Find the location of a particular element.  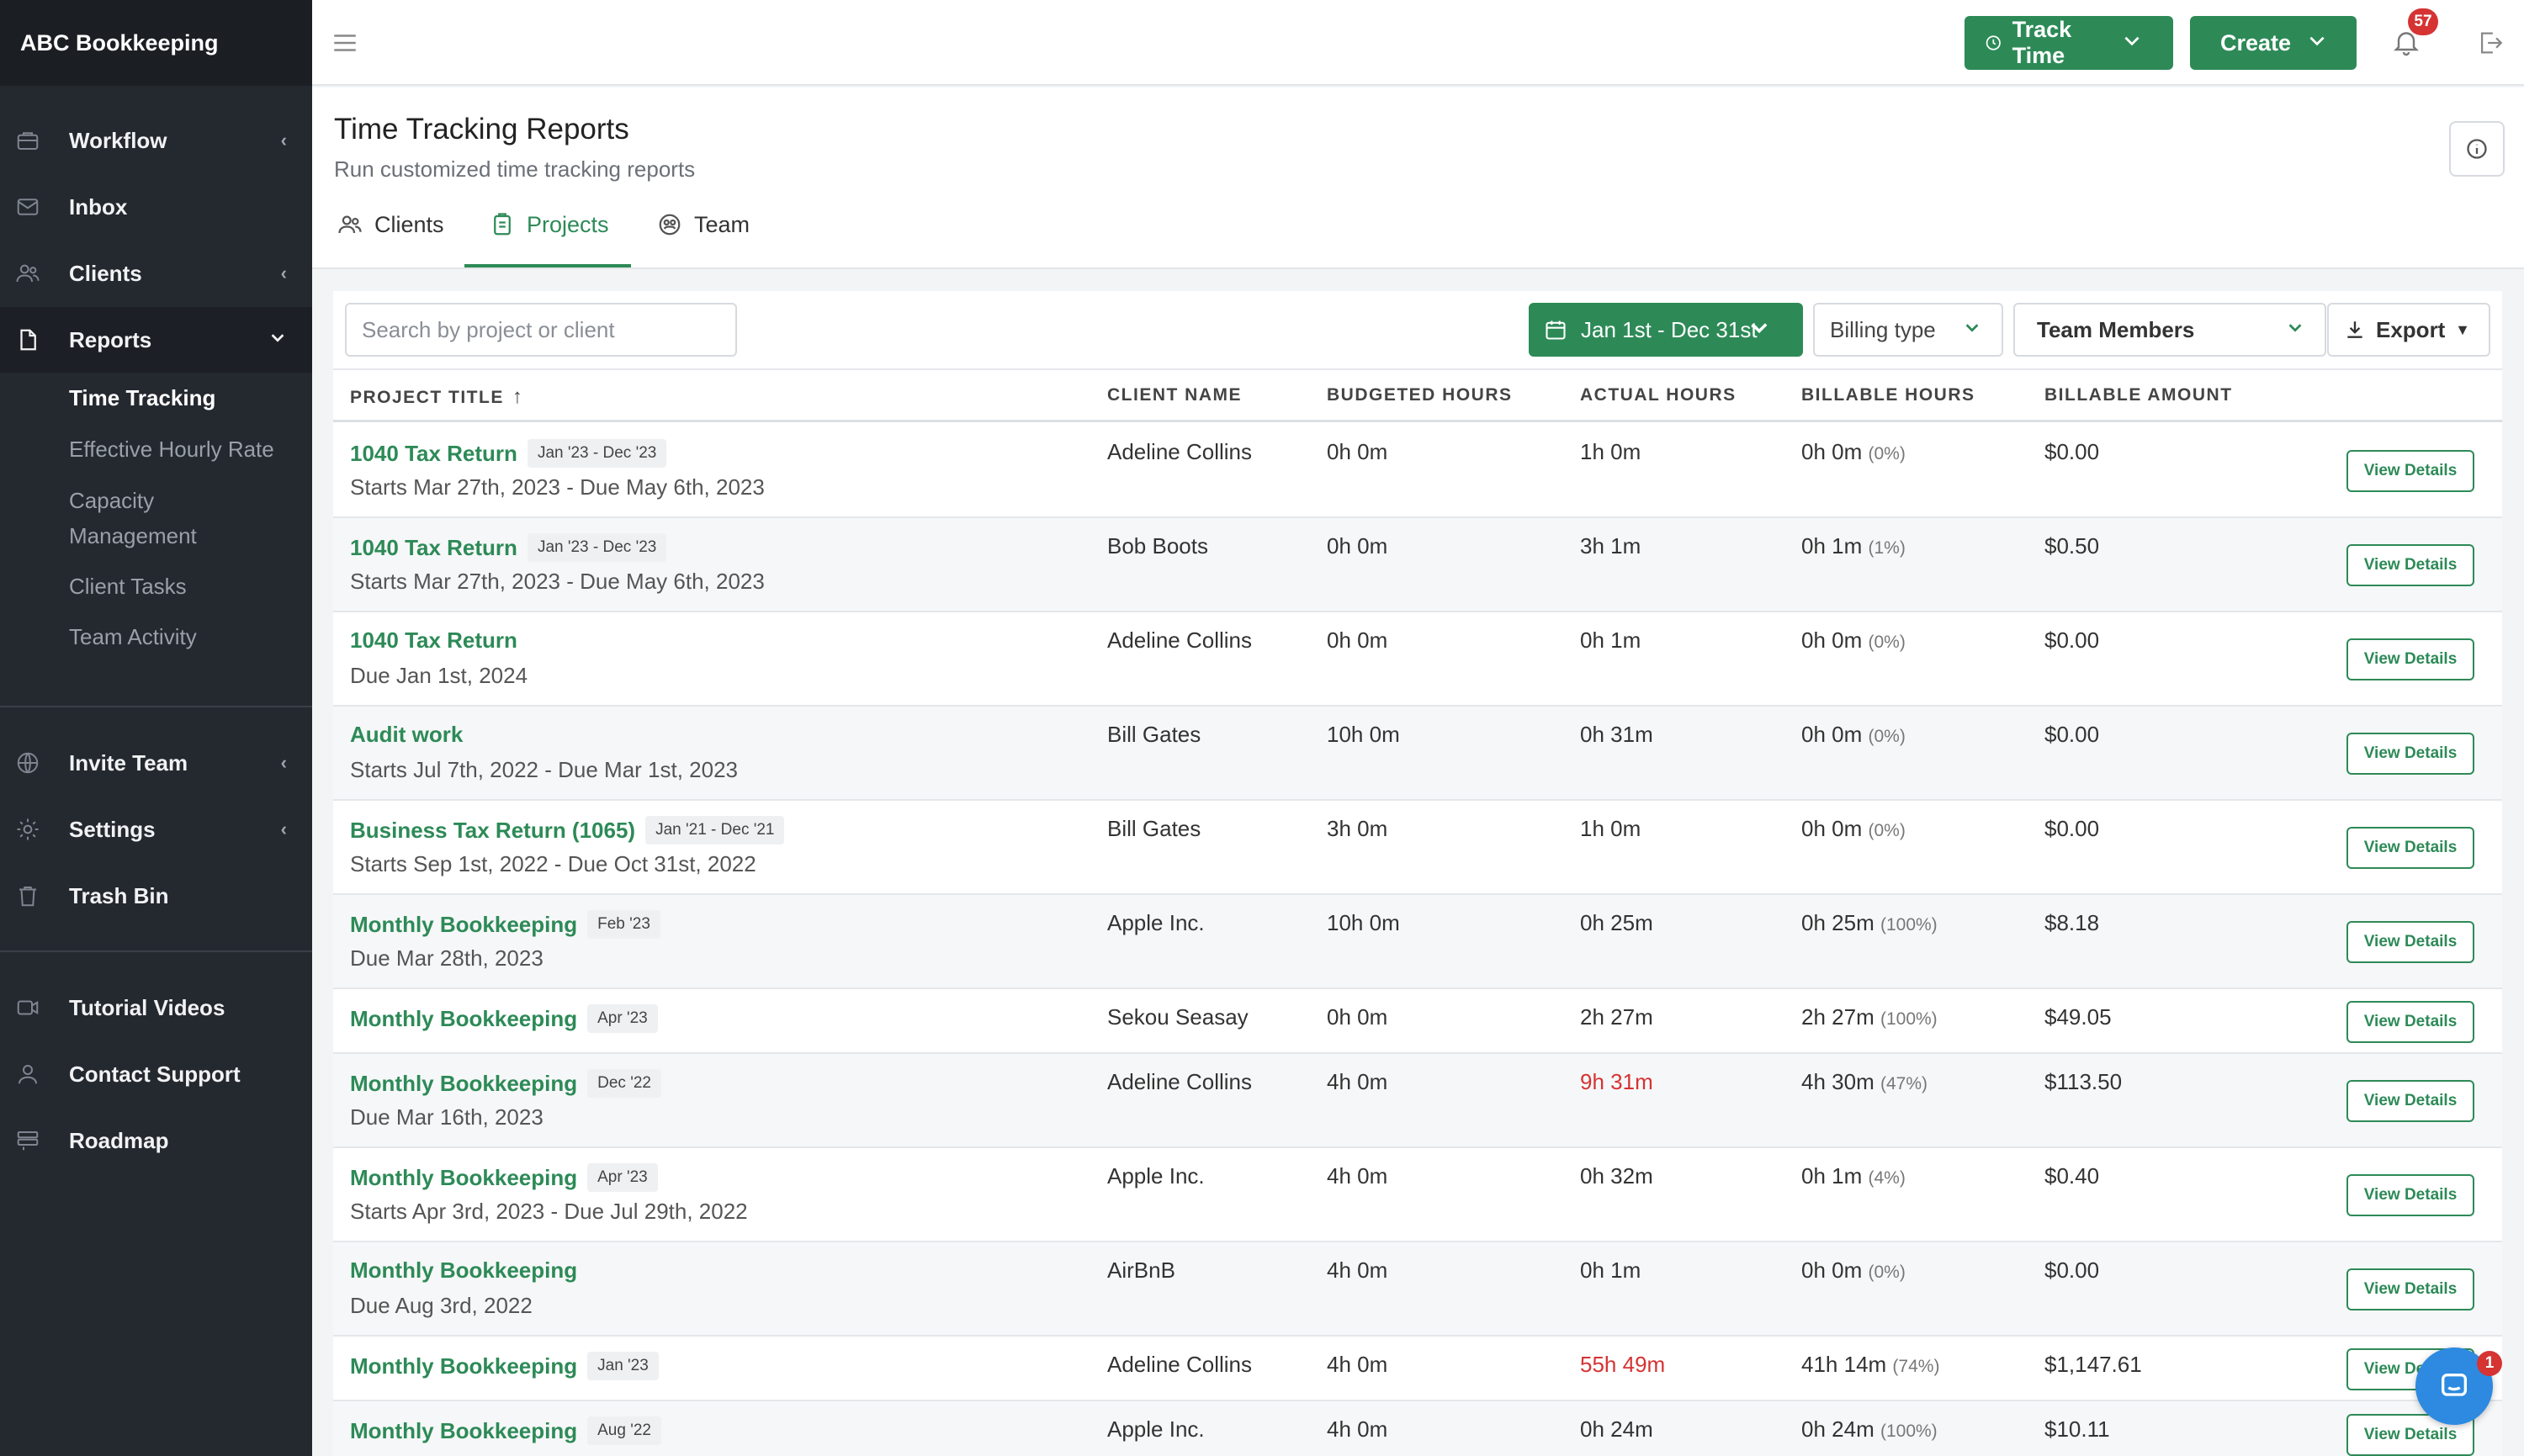

project-title-link: Monthly Bookkeeping Aug '22 is located at coordinates (505, 1430).